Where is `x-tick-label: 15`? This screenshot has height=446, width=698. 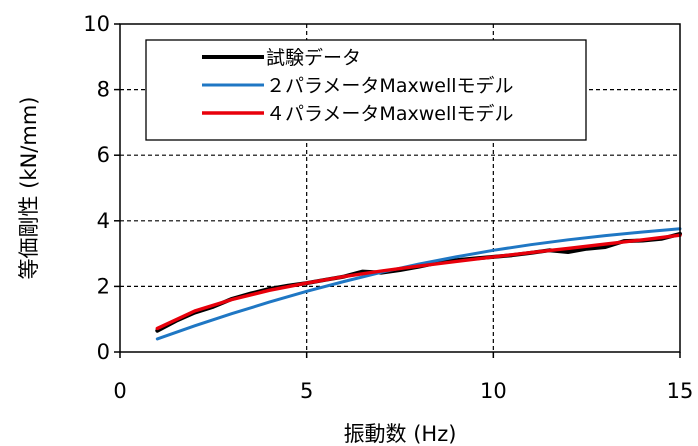 x-tick-label: 15 is located at coordinates (680, 391).